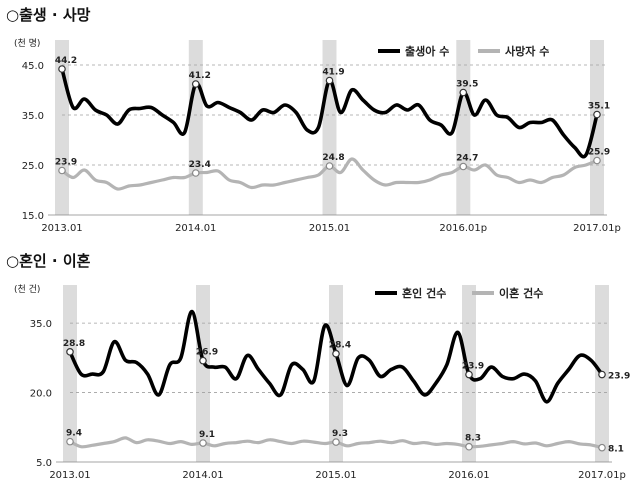  Describe the element at coordinates (27, 43) in the screenshot. I see `chart1-unit-label: (천 명)` at that location.